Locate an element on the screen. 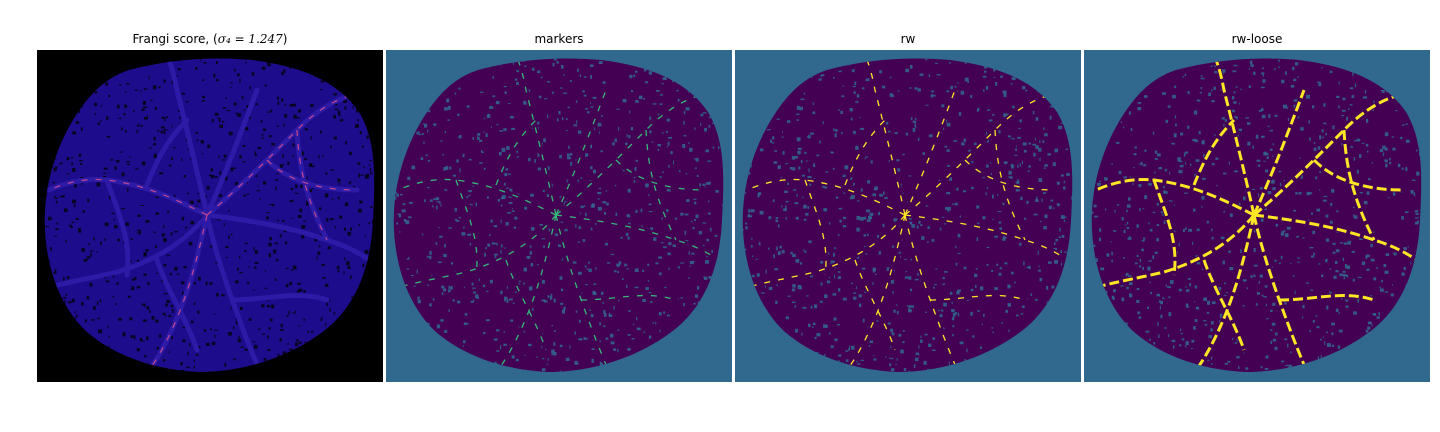 The image size is (1440, 432). panel-title-rw: rw is located at coordinates (908, 39).